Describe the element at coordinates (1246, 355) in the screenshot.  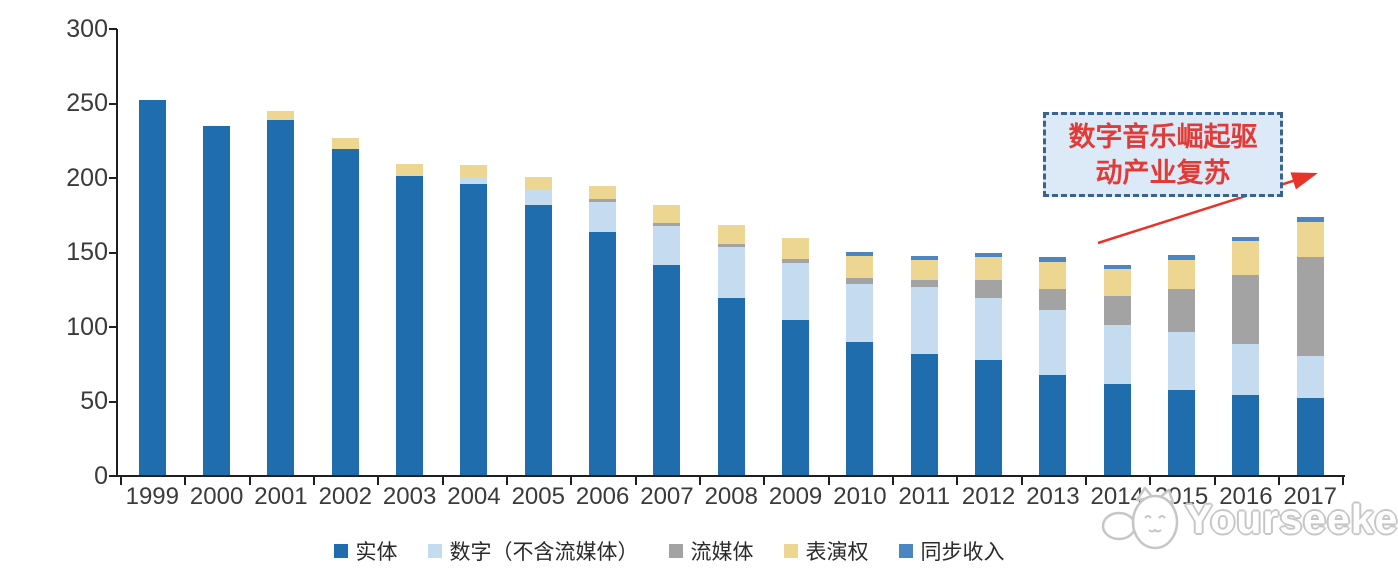
I see `bar-2016` at that location.